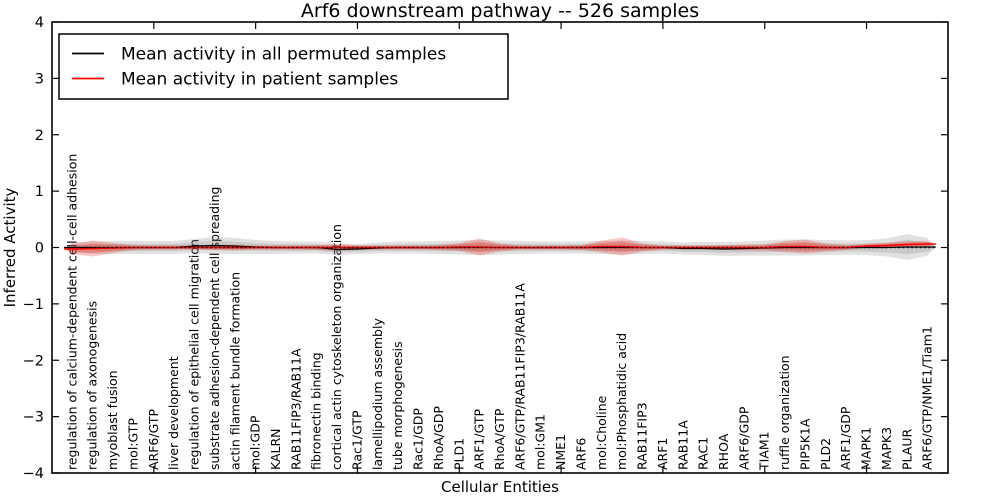  What do you see at coordinates (275, 449) in the screenshot?
I see `entity-label: KALRN` at bounding box center [275, 449].